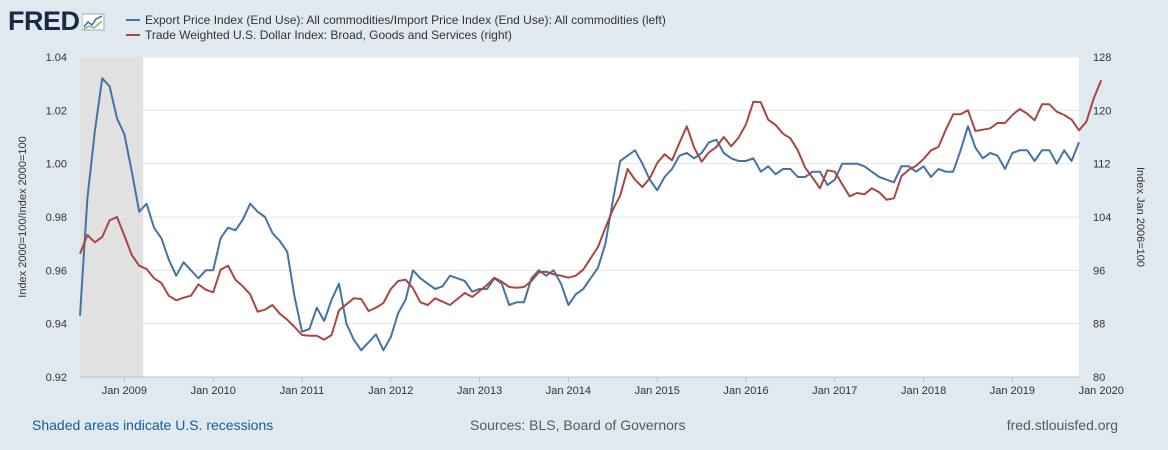 The height and width of the screenshot is (450, 1168). I want to click on y-left-tick-label: 0.92, so click(56, 378).